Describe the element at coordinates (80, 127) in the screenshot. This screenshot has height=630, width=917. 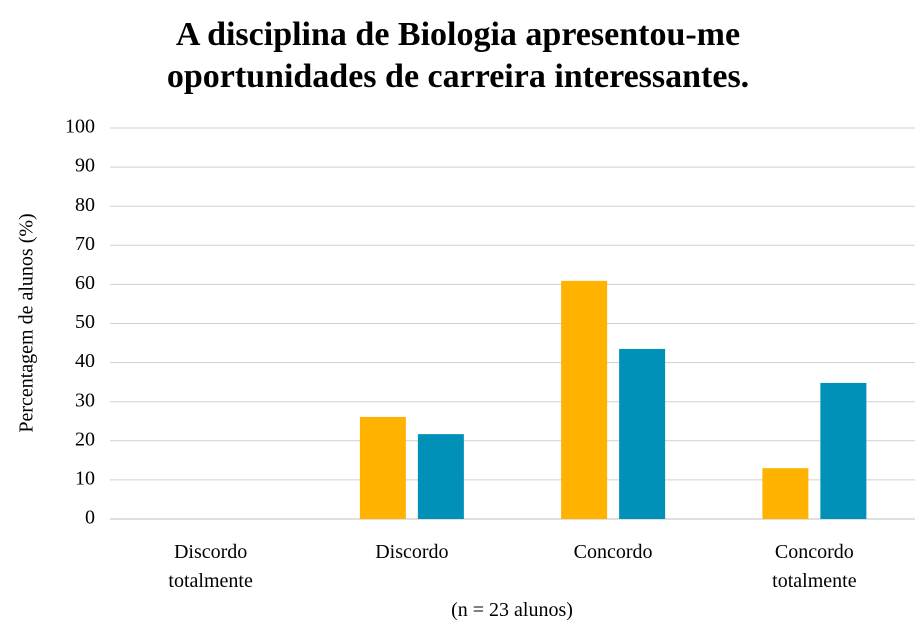
I see `y-tick-label: 100` at that location.